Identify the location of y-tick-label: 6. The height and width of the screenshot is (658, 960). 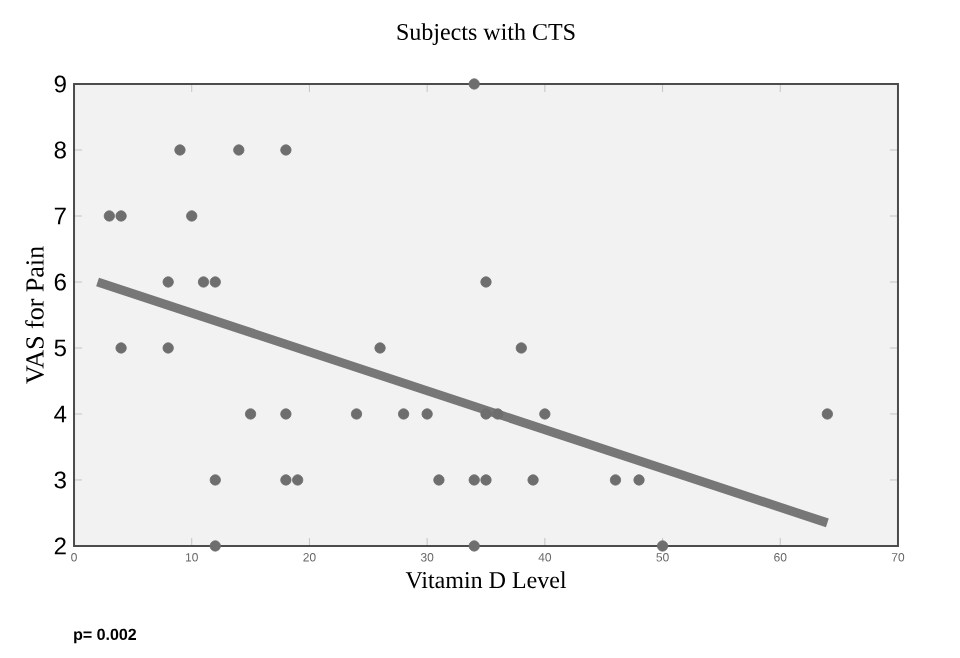
(60, 282).